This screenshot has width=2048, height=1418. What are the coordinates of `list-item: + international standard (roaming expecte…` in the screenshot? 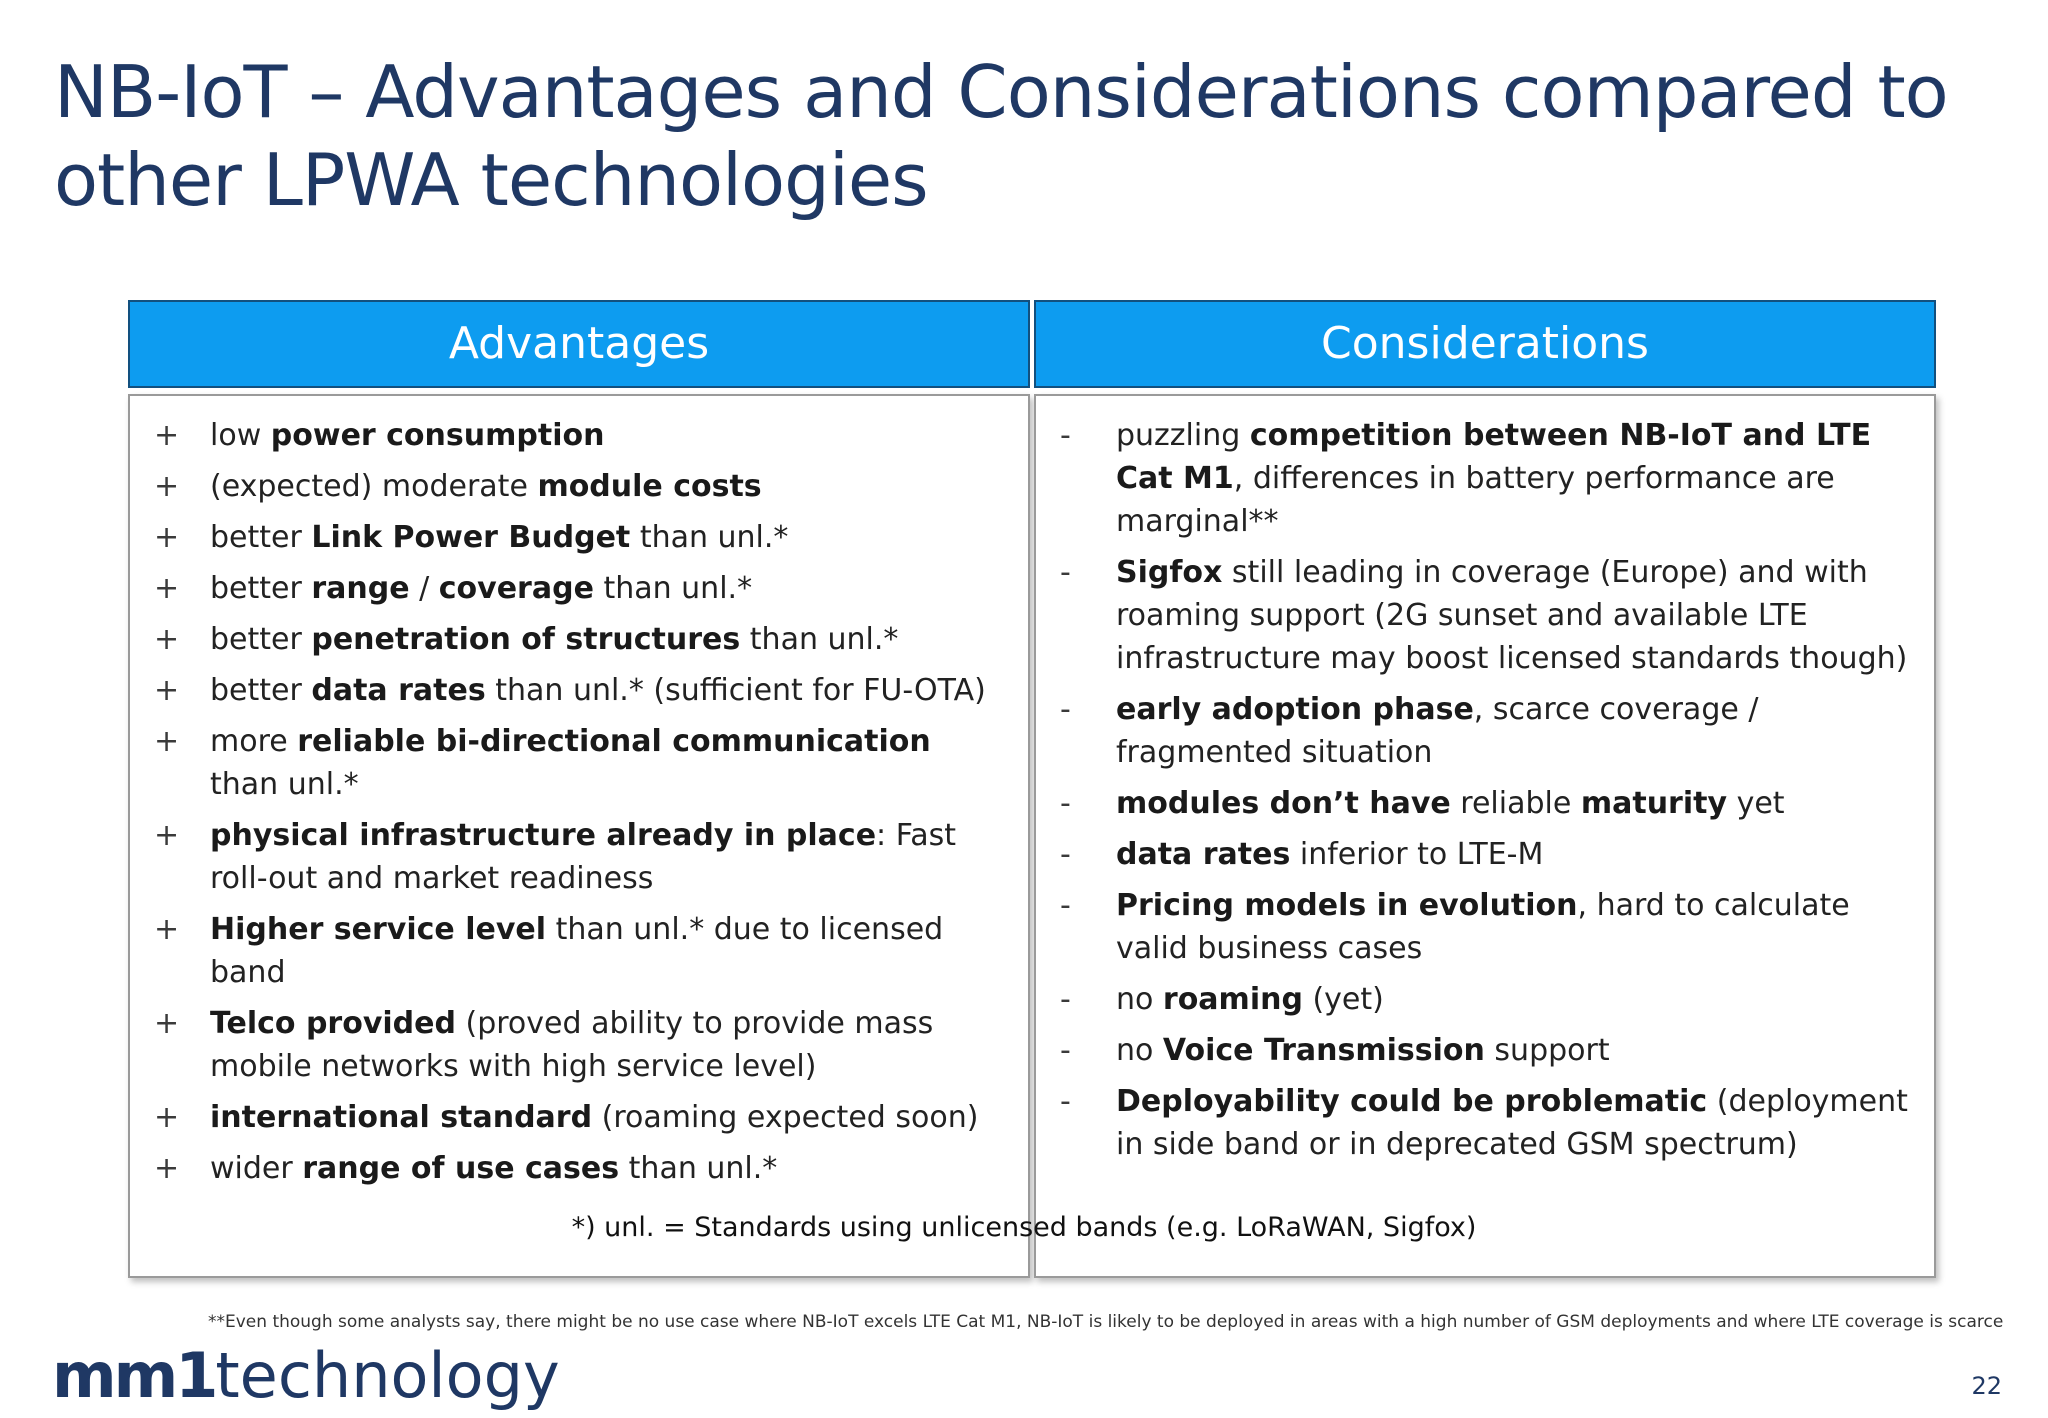 It's located at (579, 1117).